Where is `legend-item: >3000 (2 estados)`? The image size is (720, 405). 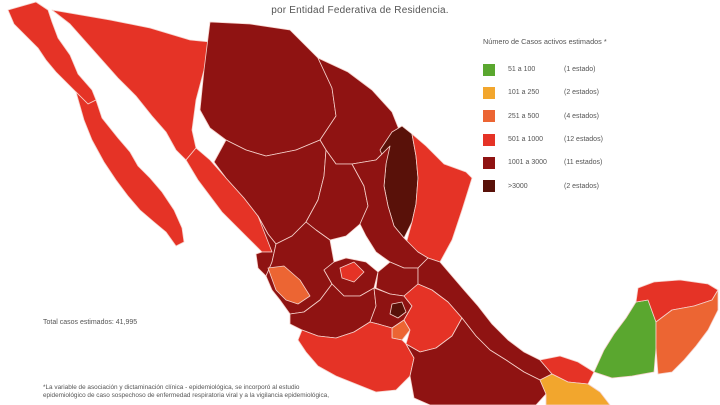 legend-item: >3000 (2 estados) is located at coordinates (599, 185).